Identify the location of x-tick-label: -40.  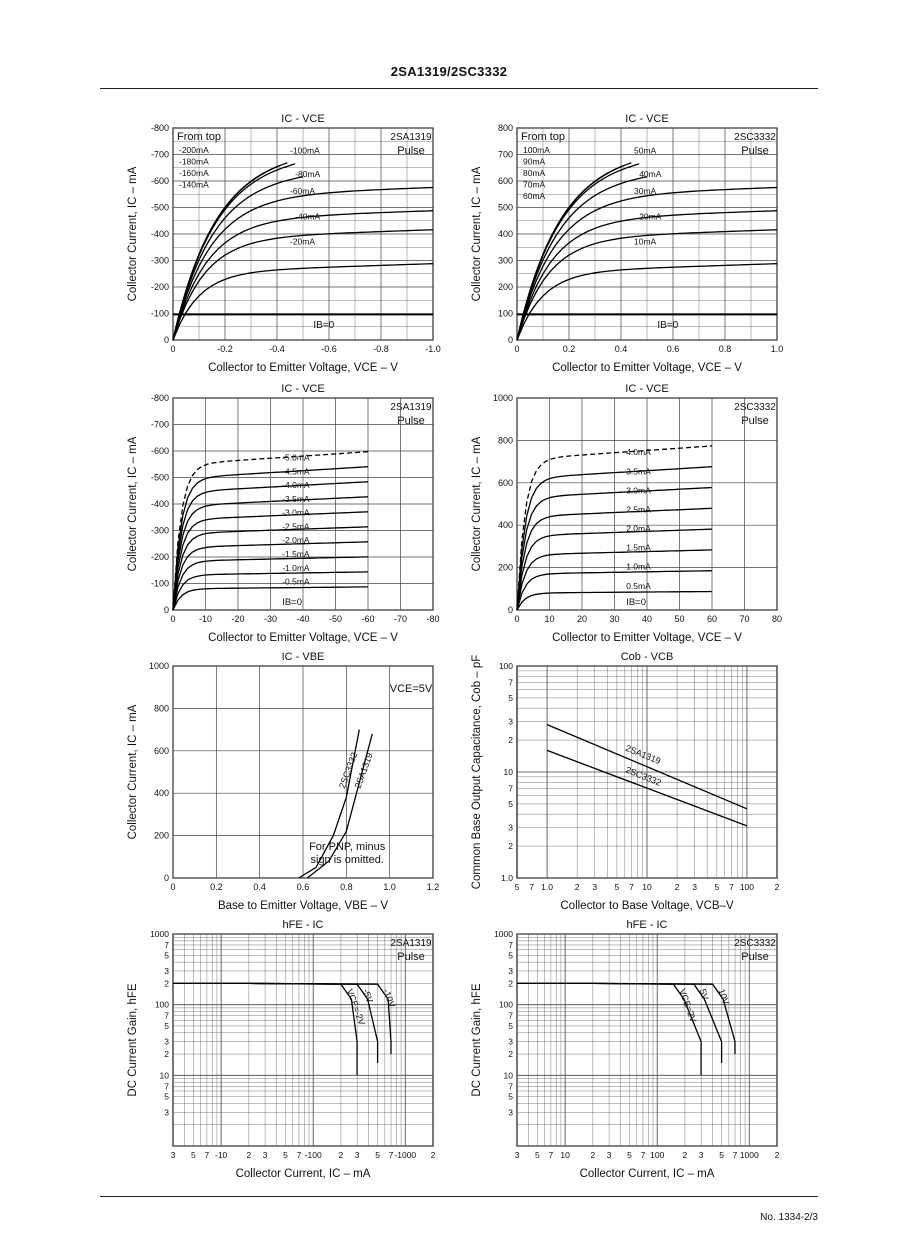
(302, 619).